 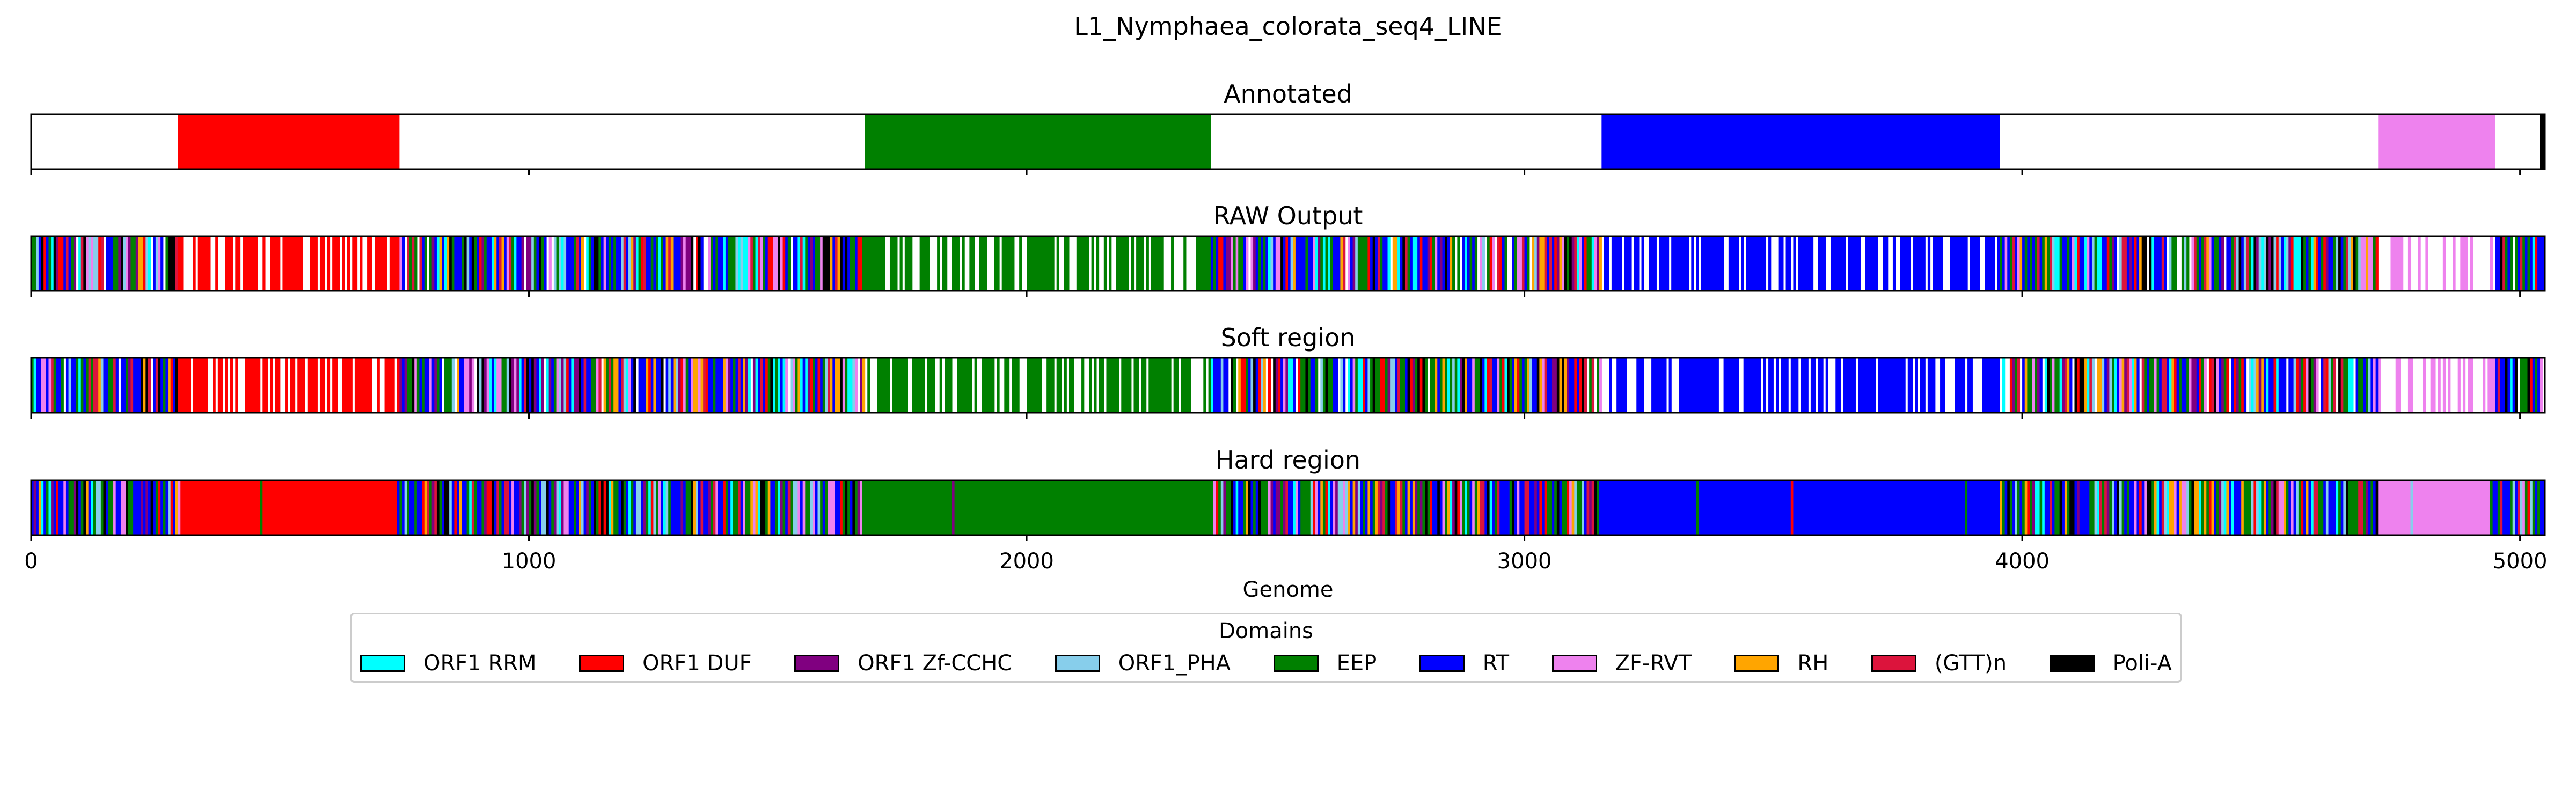 I want to click on x-tick-label: 0, so click(x=31, y=561).